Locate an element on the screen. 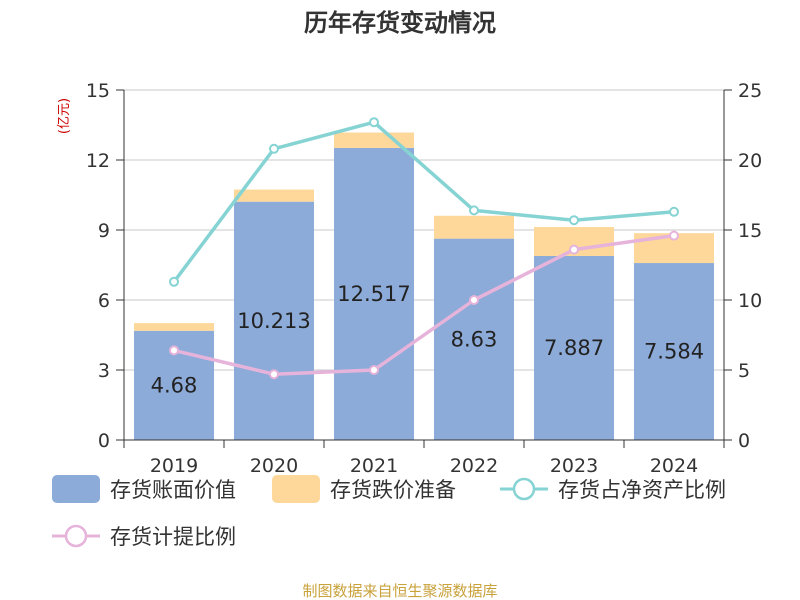  y-left-tick-label: 3 is located at coordinates (104, 371).